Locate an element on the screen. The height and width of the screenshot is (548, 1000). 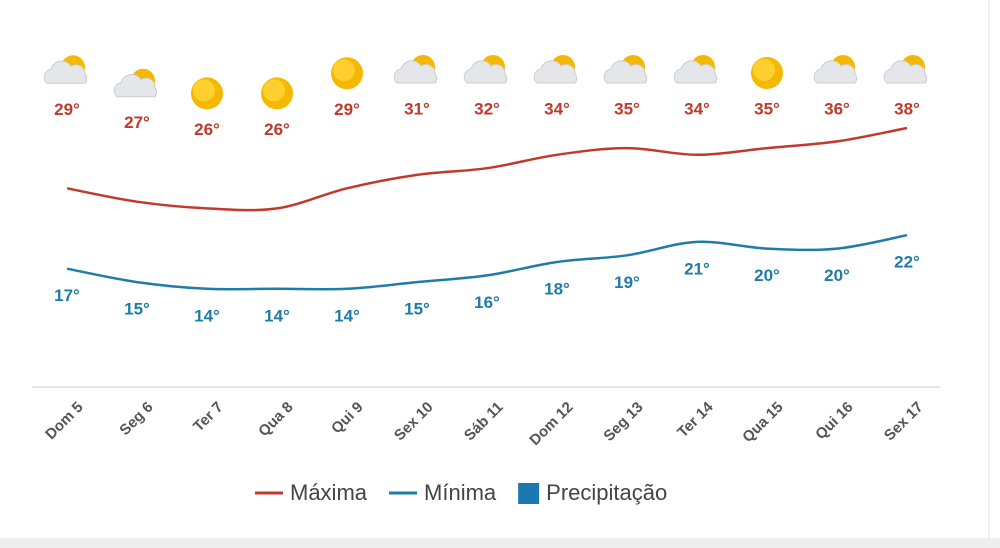
x-tick-label: Sex 10 is located at coordinates (414, 422).